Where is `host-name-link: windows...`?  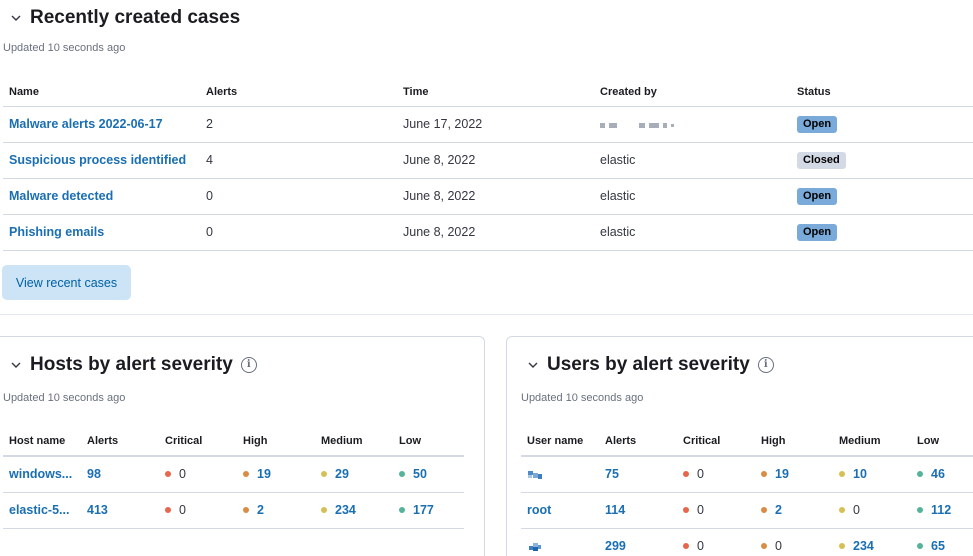 host-name-link: windows... is located at coordinates (41, 474).